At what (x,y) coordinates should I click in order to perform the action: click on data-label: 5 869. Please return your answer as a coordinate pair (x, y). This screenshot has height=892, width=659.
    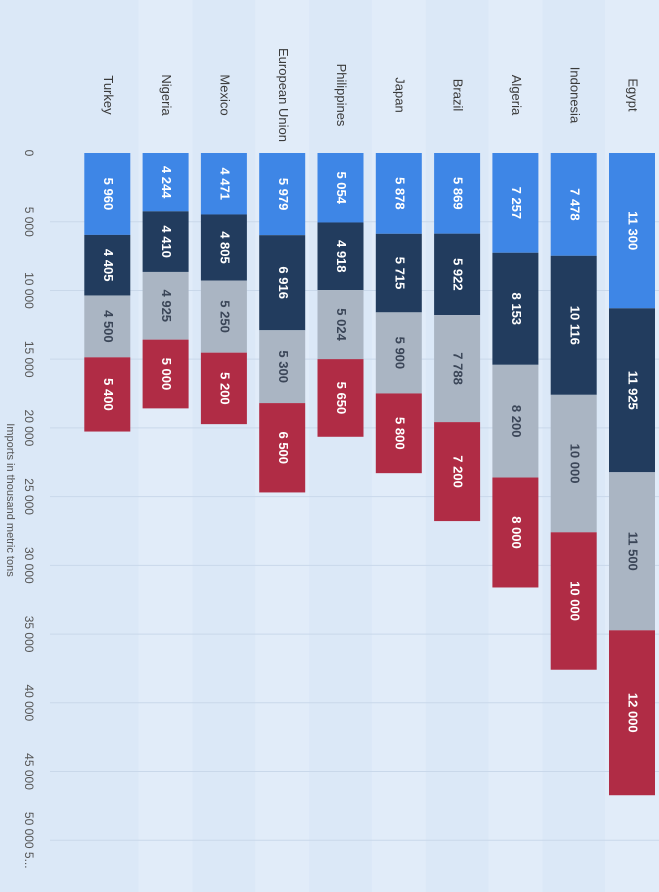
    Looking at the image, I should click on (458, 193).